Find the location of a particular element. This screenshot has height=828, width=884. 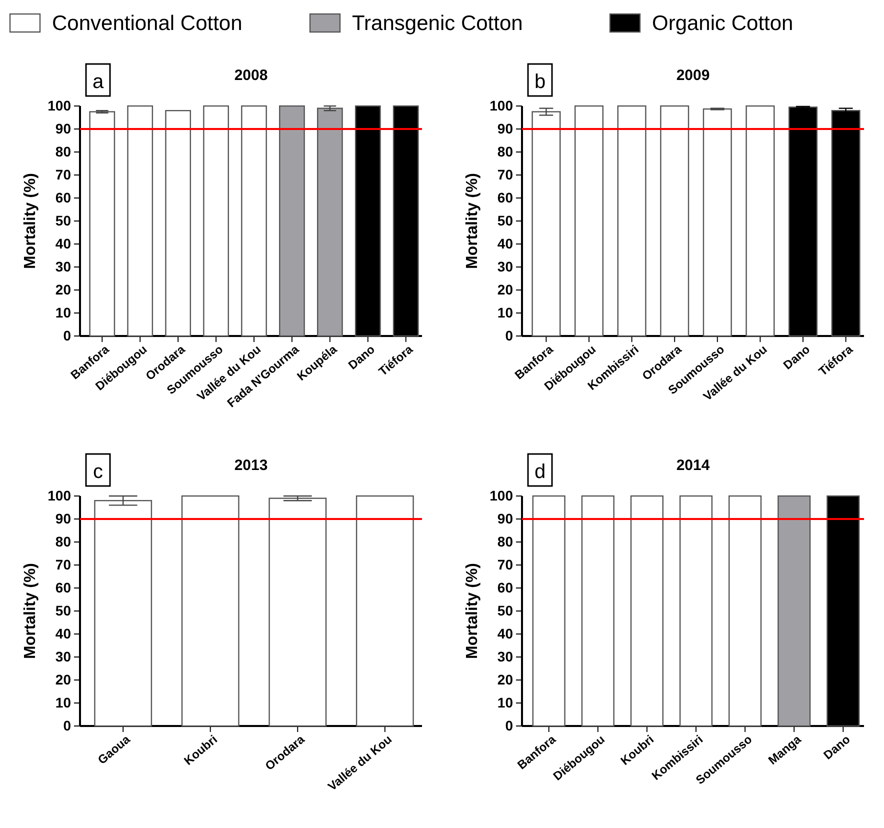

chart-title: 2013 is located at coordinates (251, 465).